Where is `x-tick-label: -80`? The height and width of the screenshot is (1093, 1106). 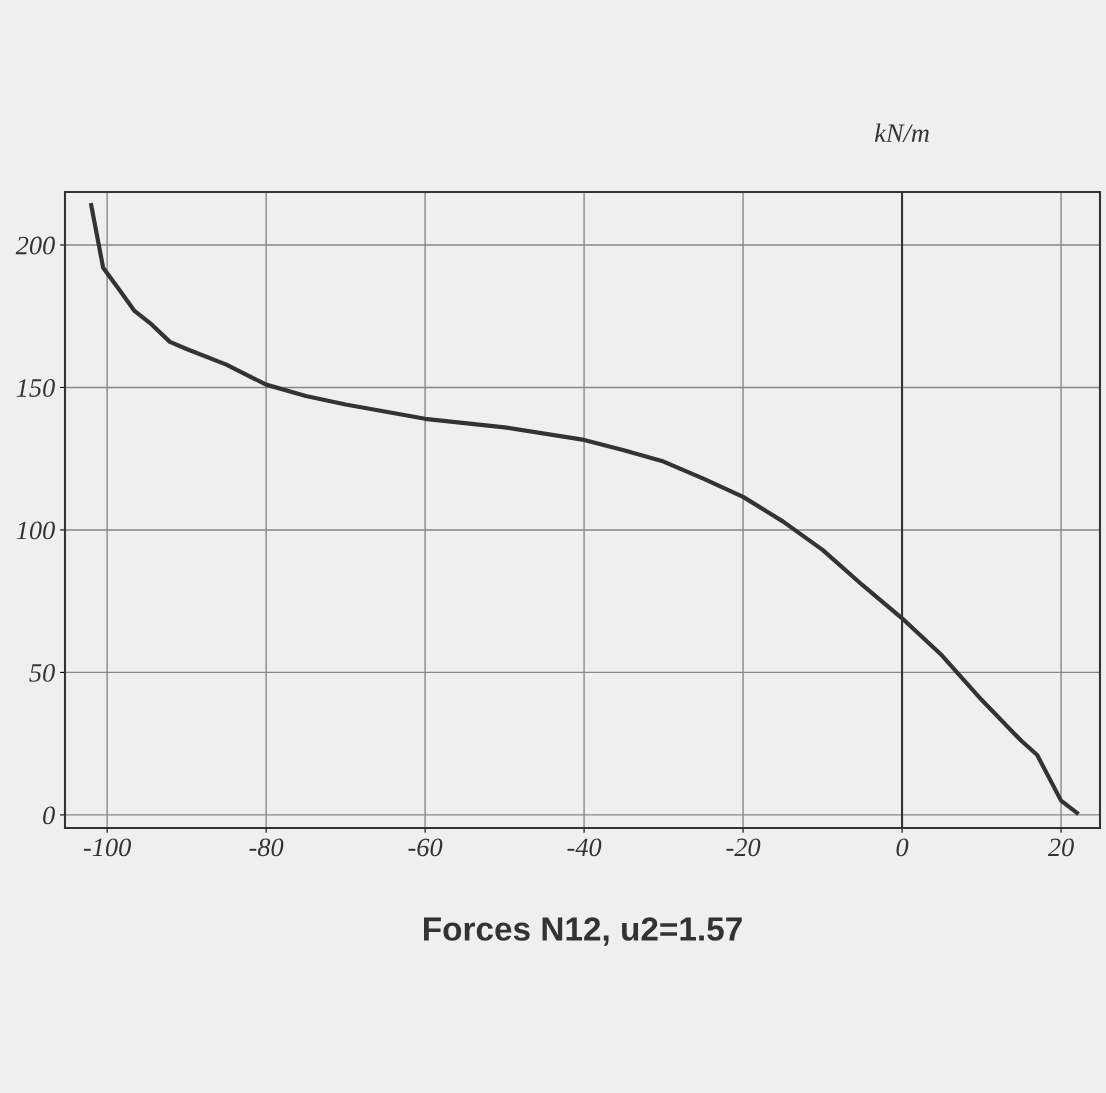
x-tick-label: -80 is located at coordinates (266, 847).